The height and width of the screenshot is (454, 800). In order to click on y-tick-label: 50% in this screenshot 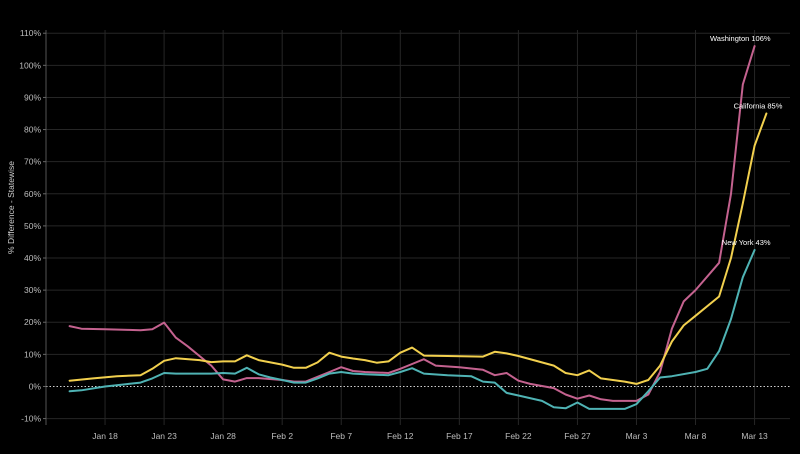, I will do `click(32, 226)`.